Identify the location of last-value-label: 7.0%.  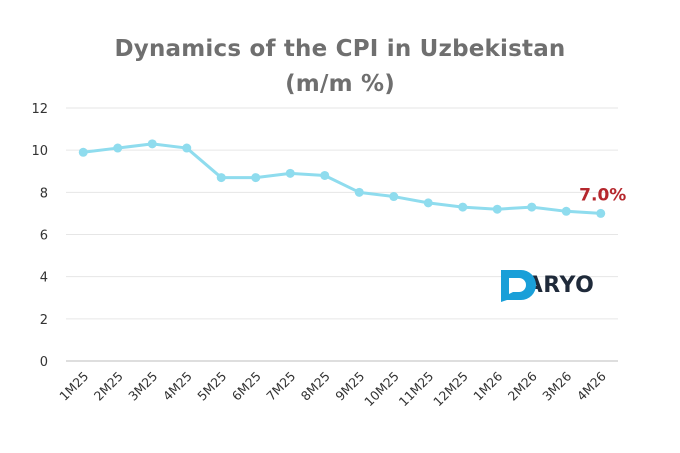
(602, 195).